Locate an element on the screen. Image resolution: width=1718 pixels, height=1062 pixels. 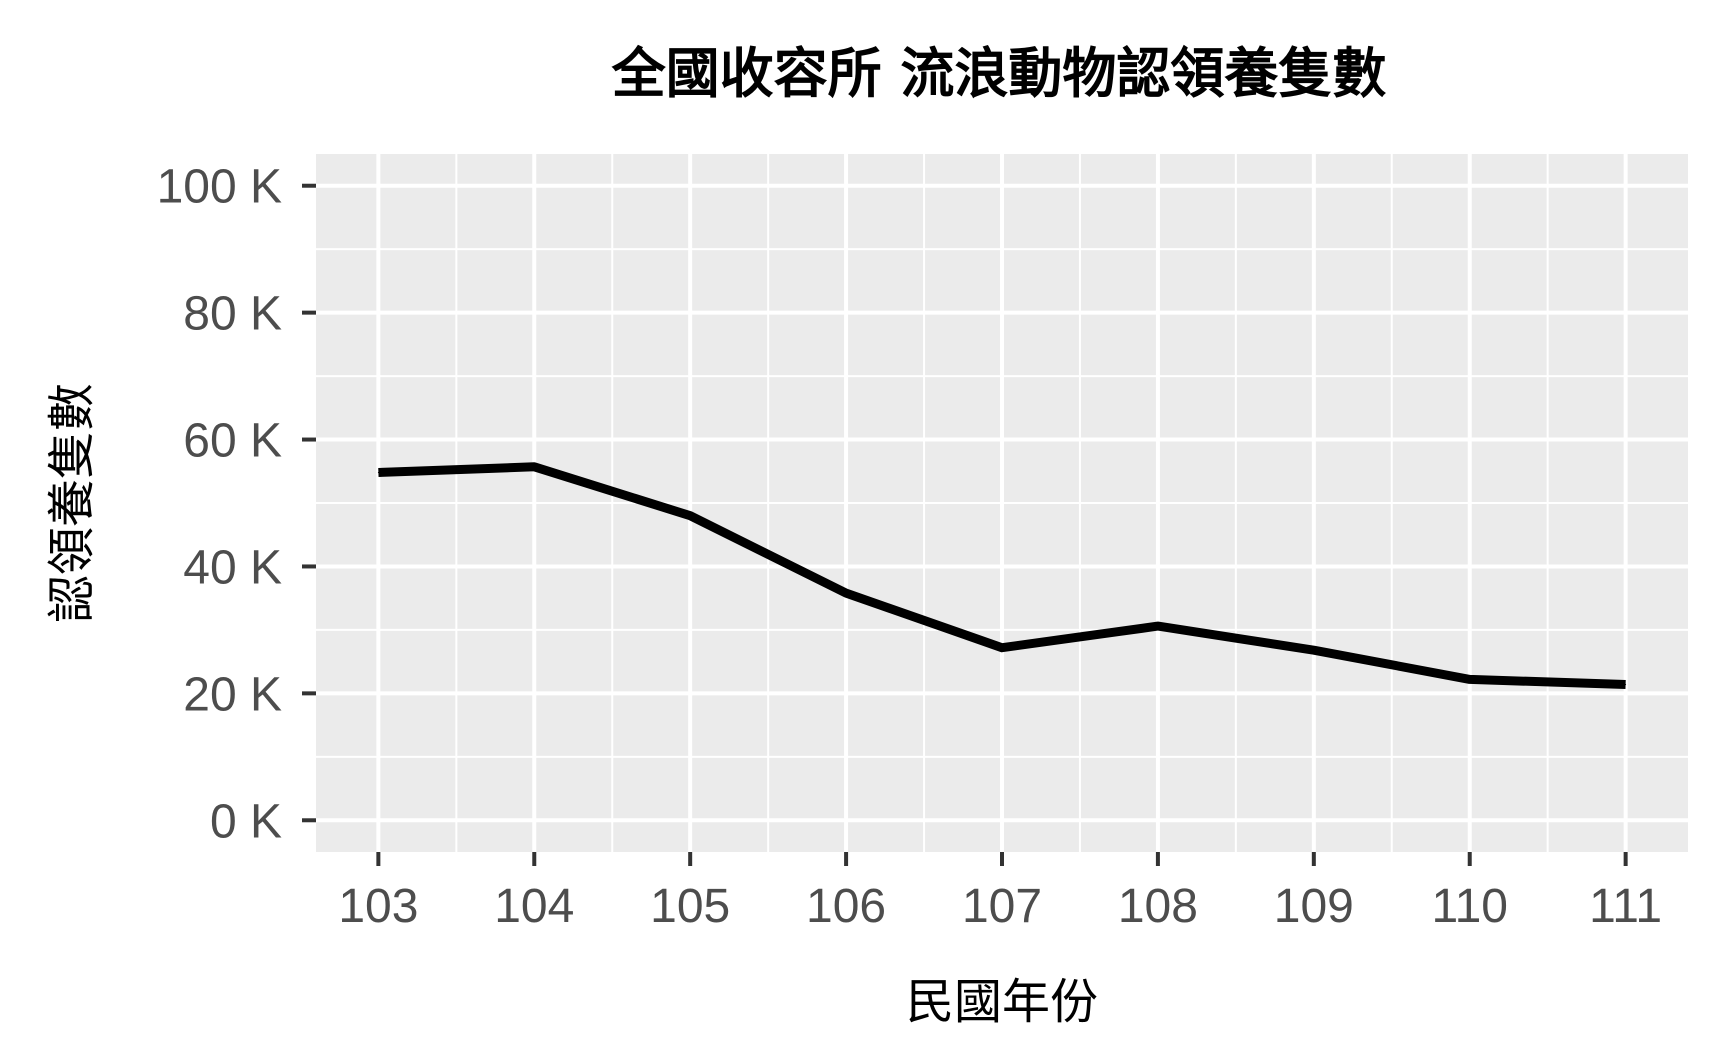
x-axis: 103 104 105 106 107 108 109 110 111 is located at coordinates (1000, 892).